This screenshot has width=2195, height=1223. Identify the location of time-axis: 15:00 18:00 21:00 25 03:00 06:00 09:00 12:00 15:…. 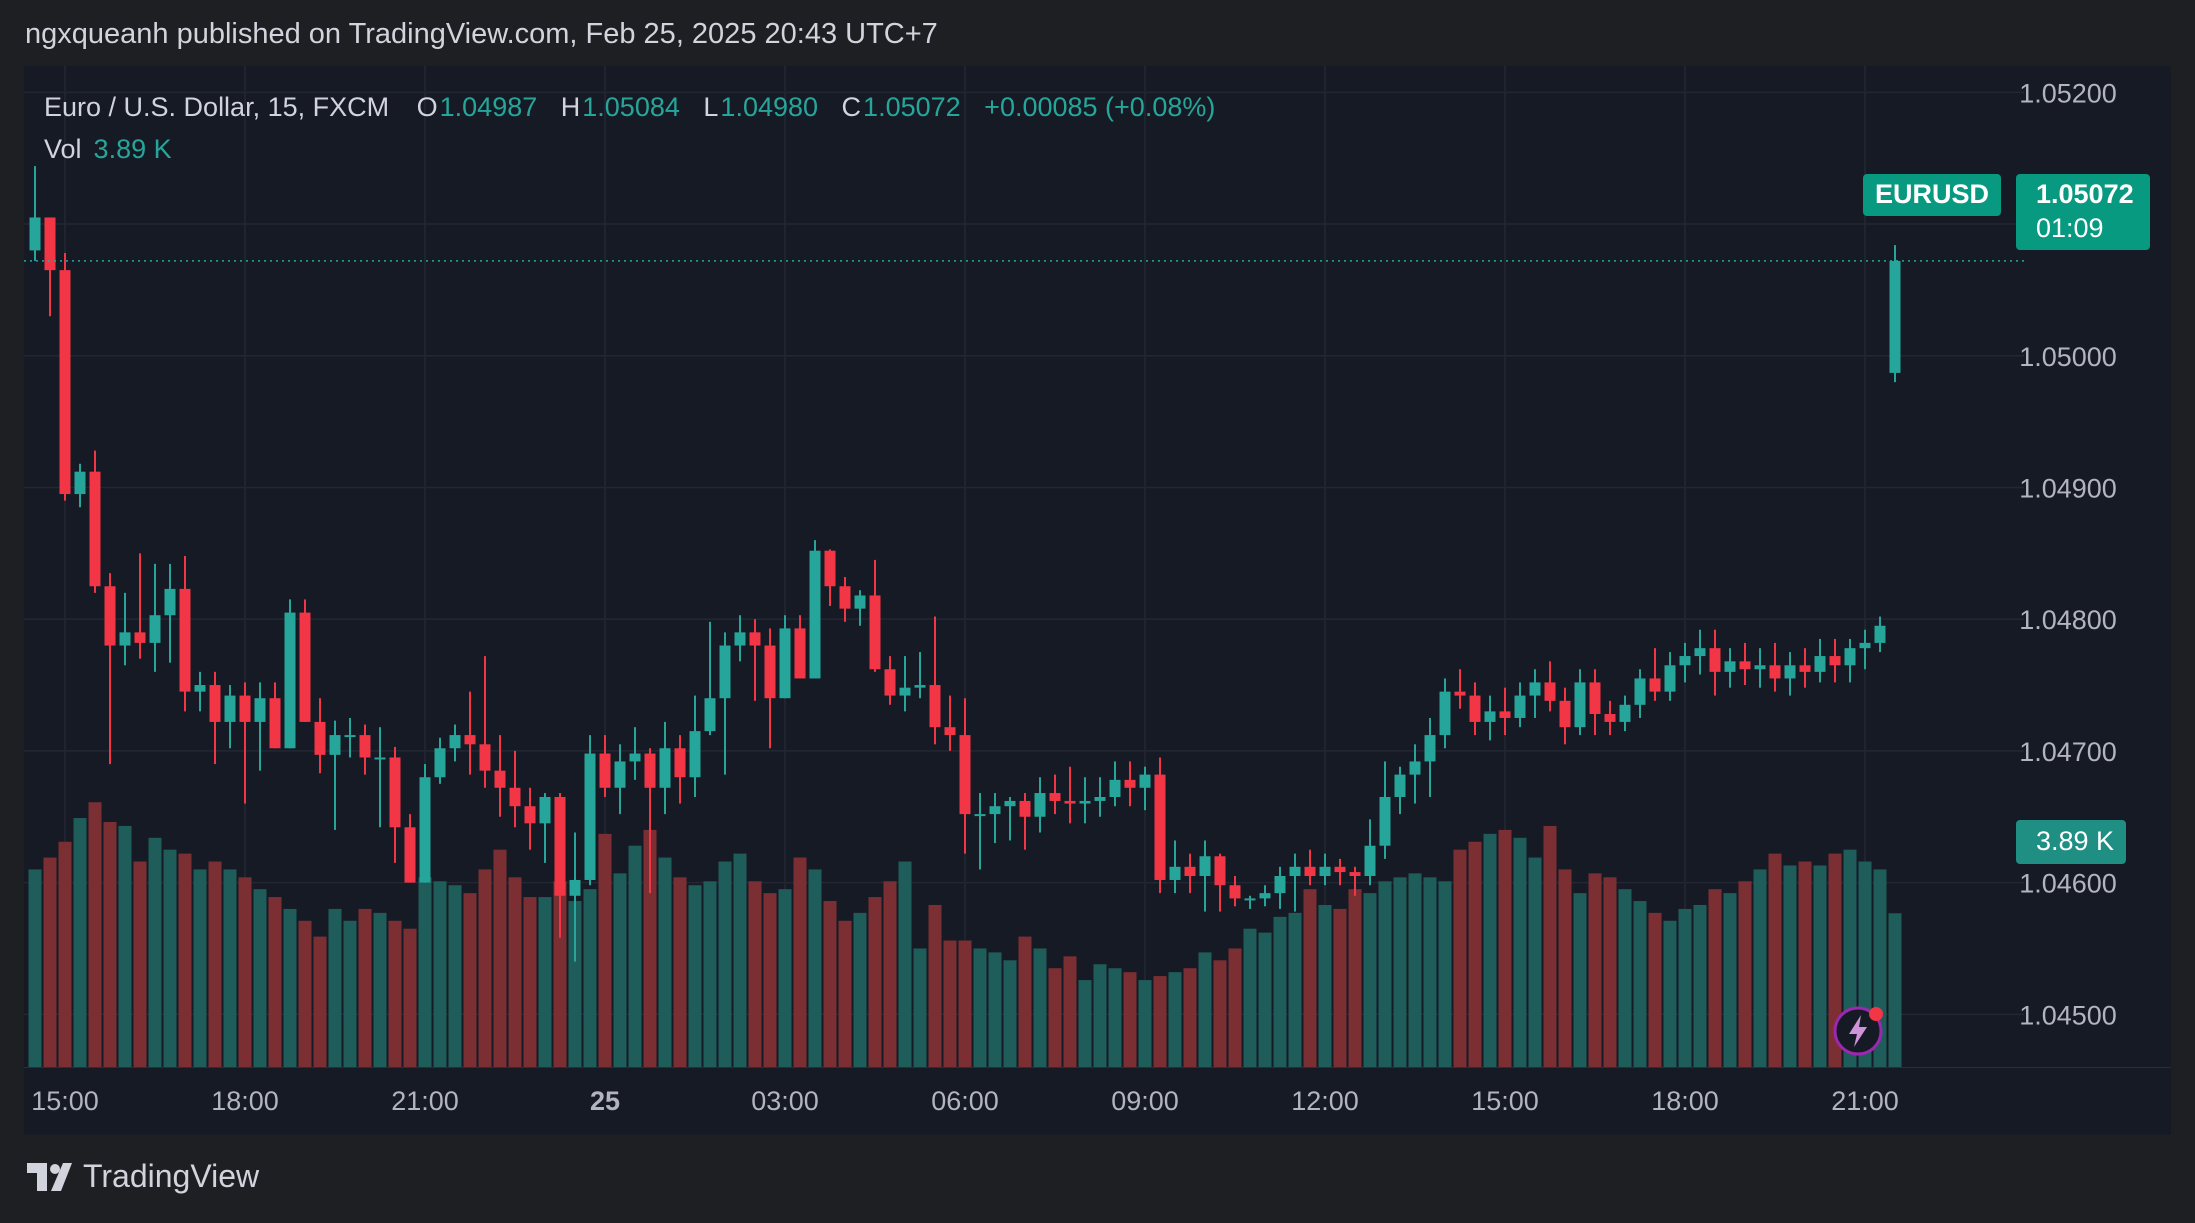
(965, 1101).